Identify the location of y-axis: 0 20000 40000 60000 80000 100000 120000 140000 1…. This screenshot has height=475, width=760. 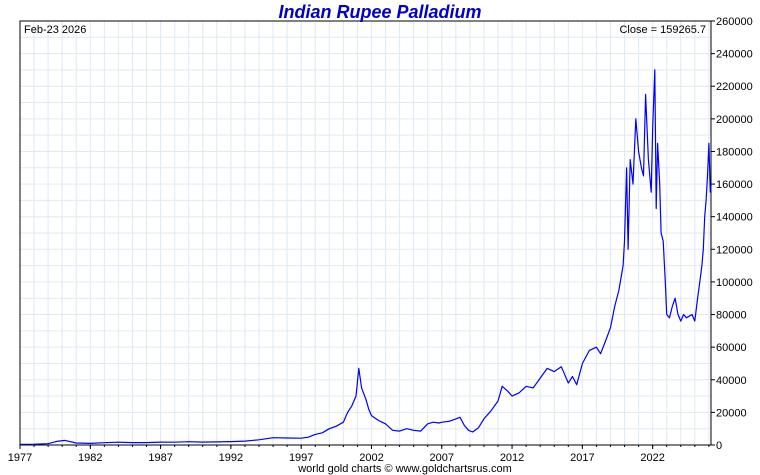
(732, 234).